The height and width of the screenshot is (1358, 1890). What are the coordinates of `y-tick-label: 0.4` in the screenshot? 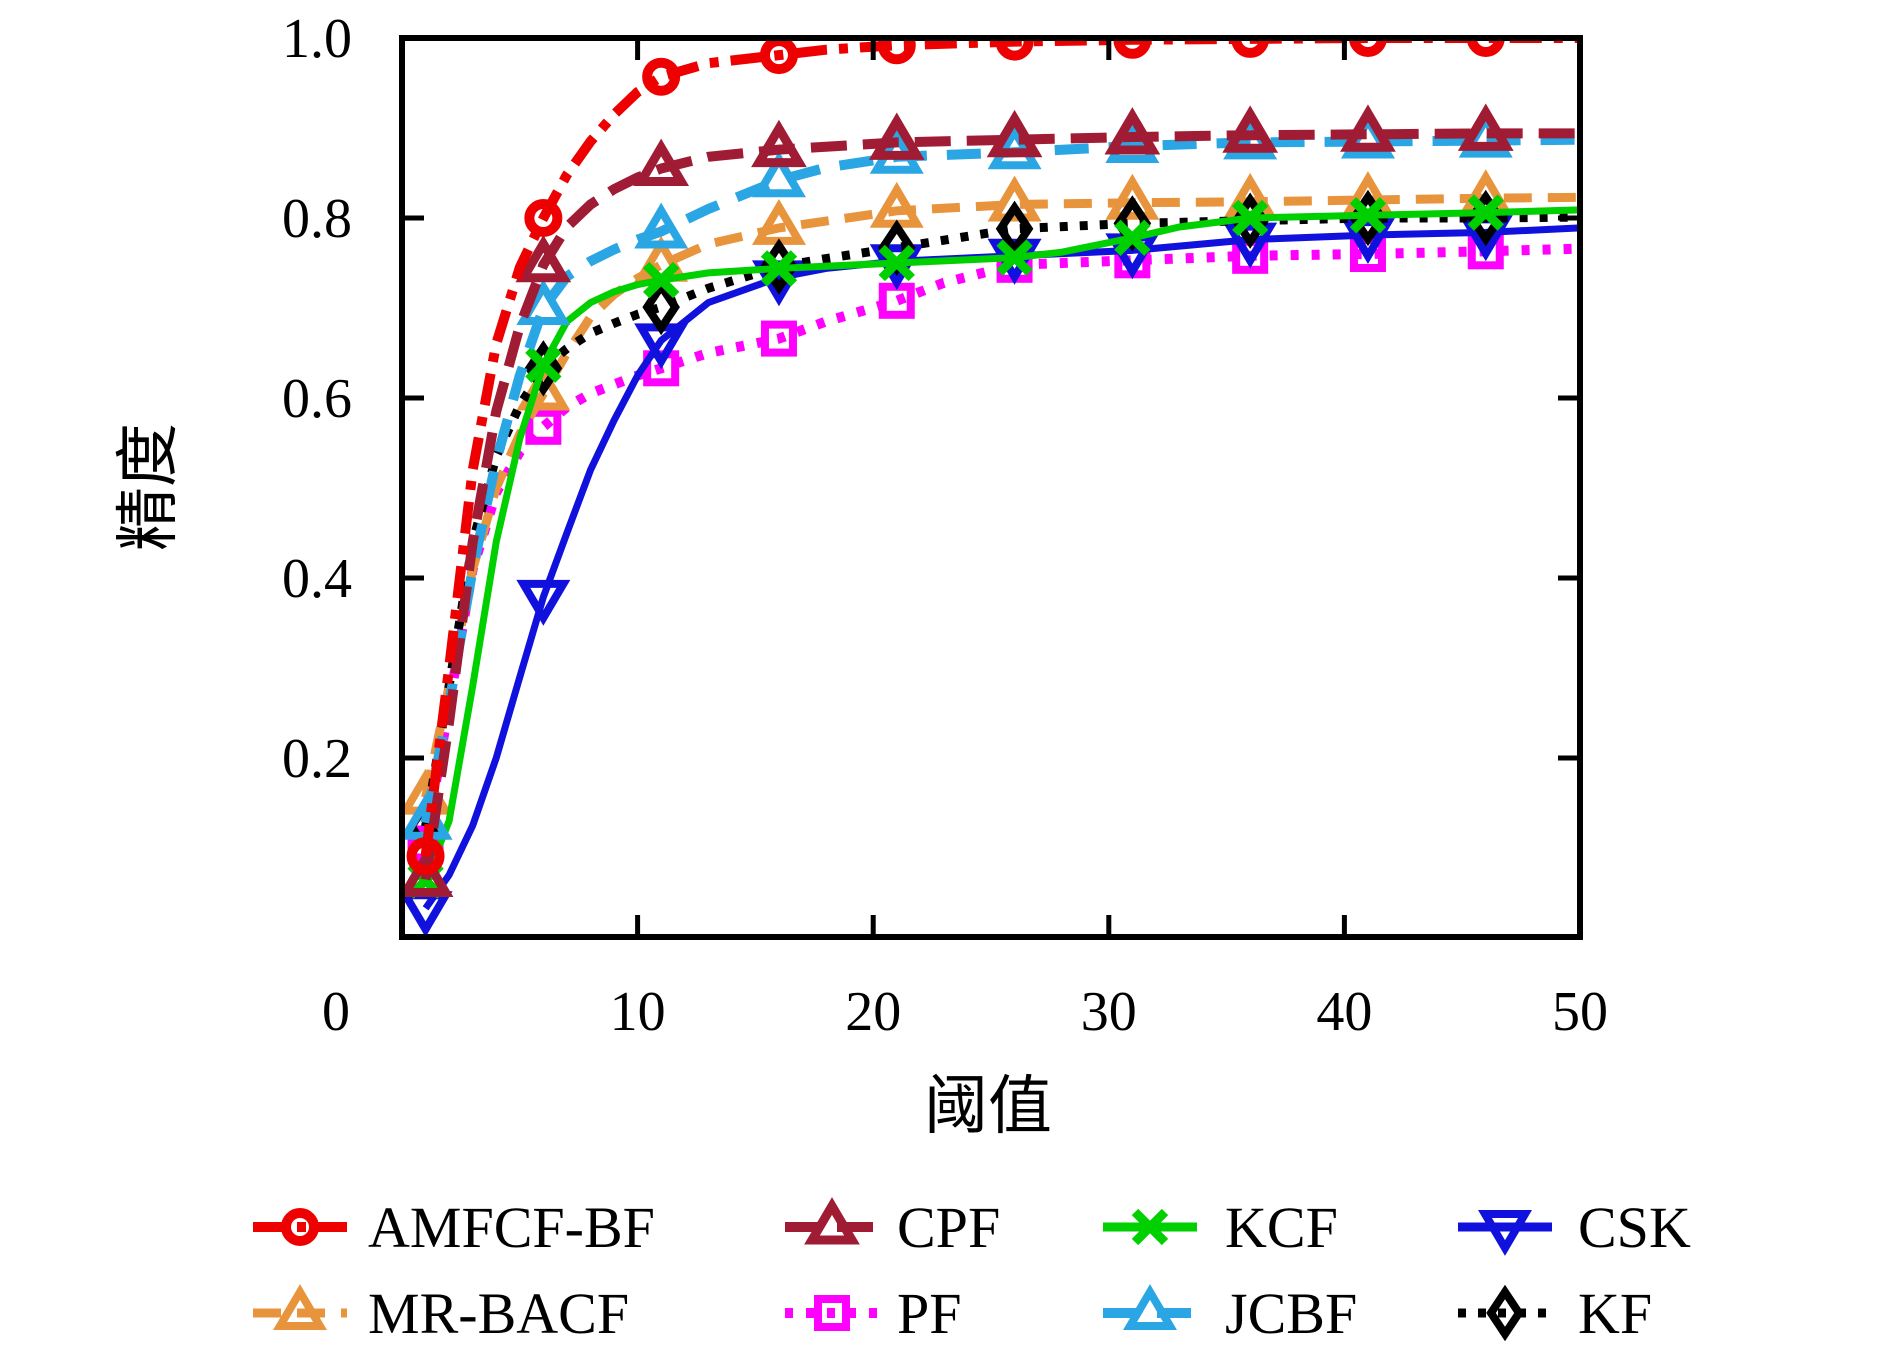 It's located at (317, 579).